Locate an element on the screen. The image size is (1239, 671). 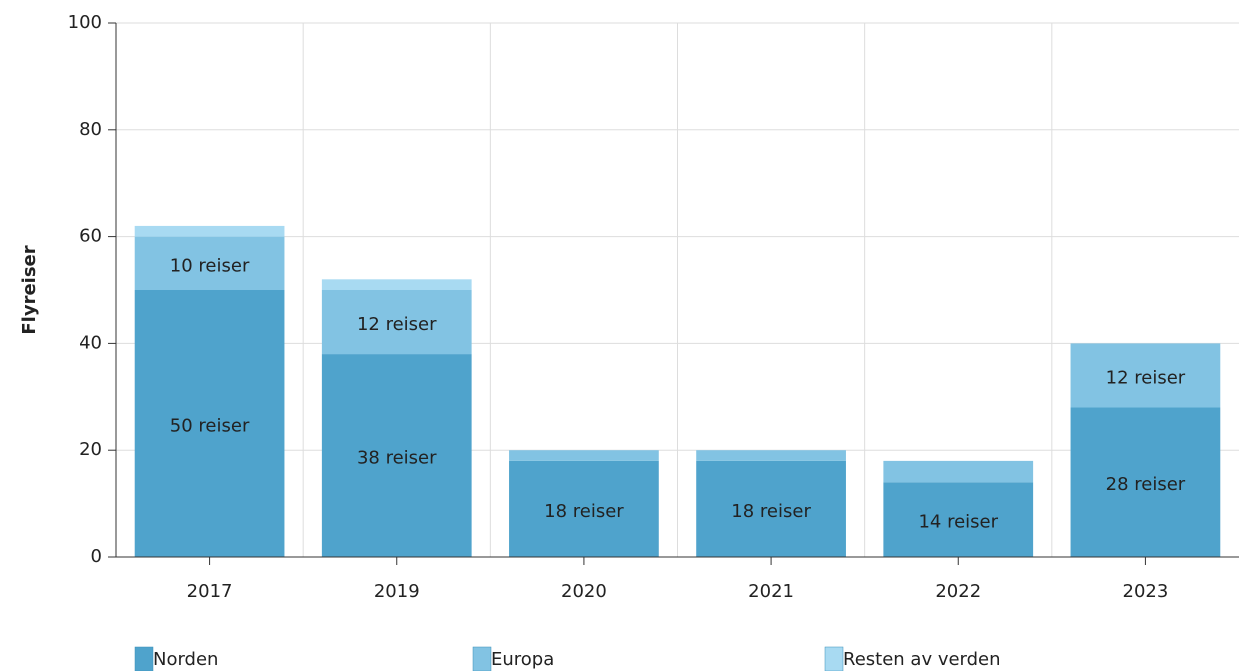
y-tick-label: 80 is located at coordinates (90, 129).